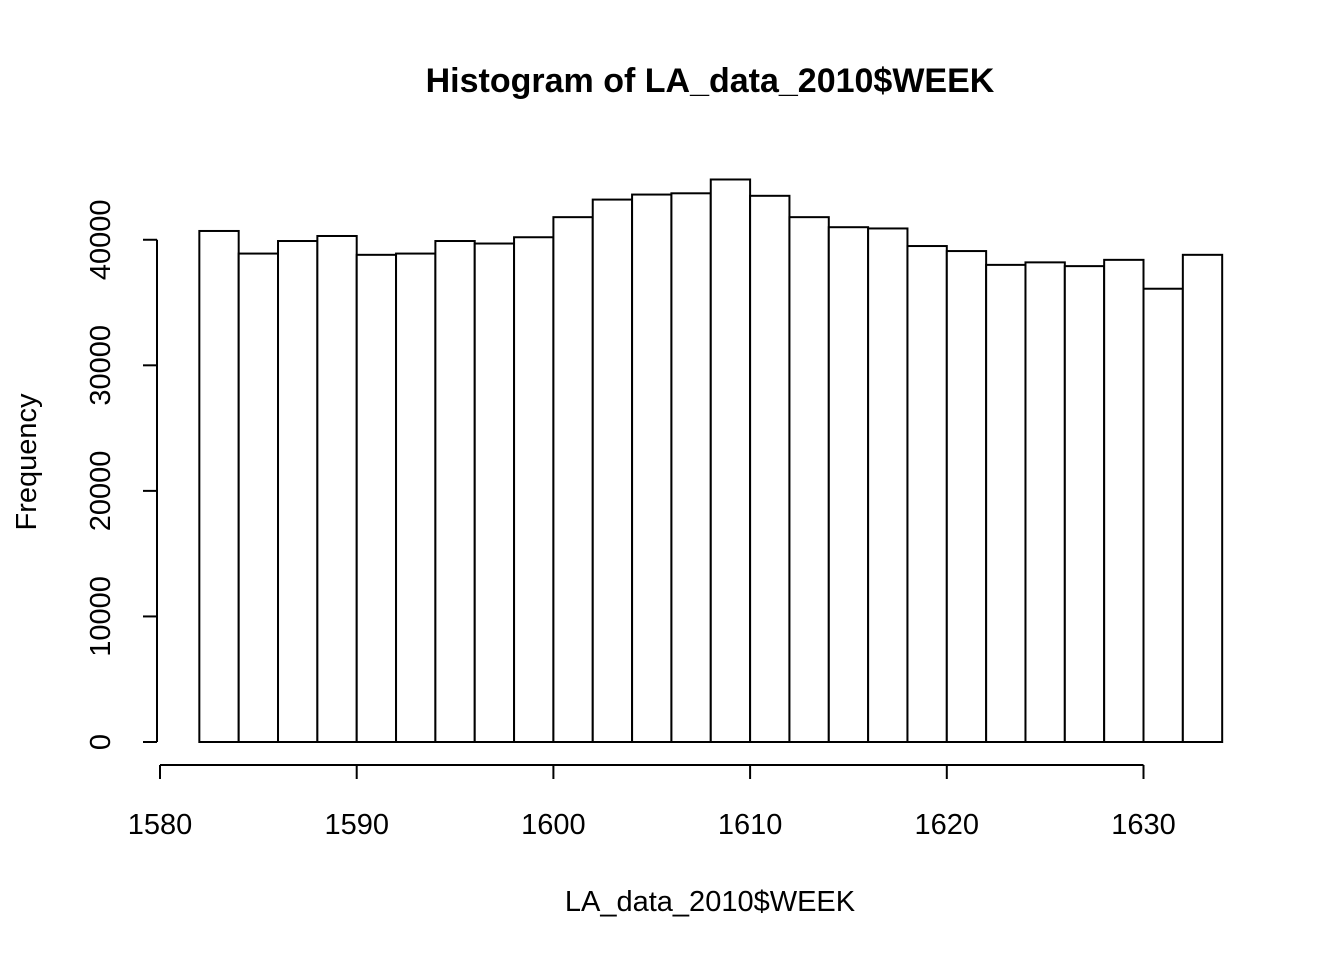 The image size is (1344, 960). What do you see at coordinates (121, 474) in the screenshot?
I see `y-axis: 0 10000 20000 30000 40000` at bounding box center [121, 474].